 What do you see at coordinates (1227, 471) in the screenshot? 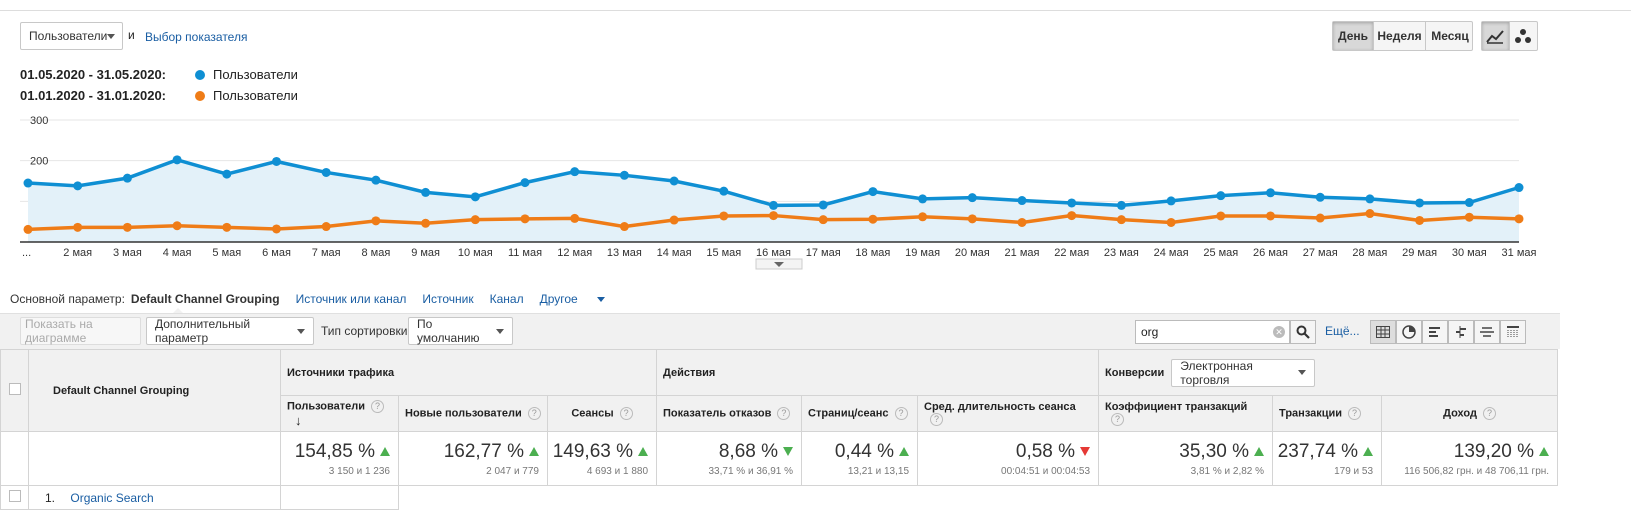
I see `total-conversion-rate-sub: 3,81 % и 2,82 %` at bounding box center [1227, 471].